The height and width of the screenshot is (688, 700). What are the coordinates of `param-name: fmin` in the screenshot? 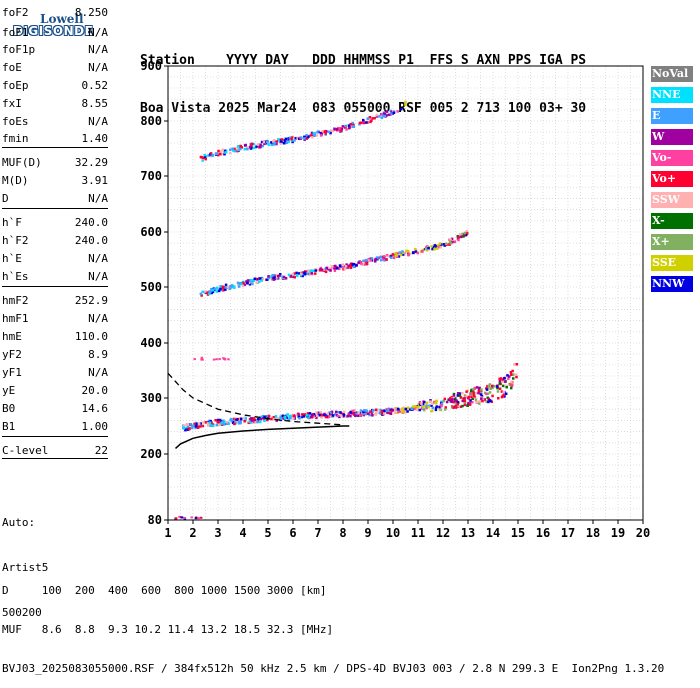 It's located at (15, 138).